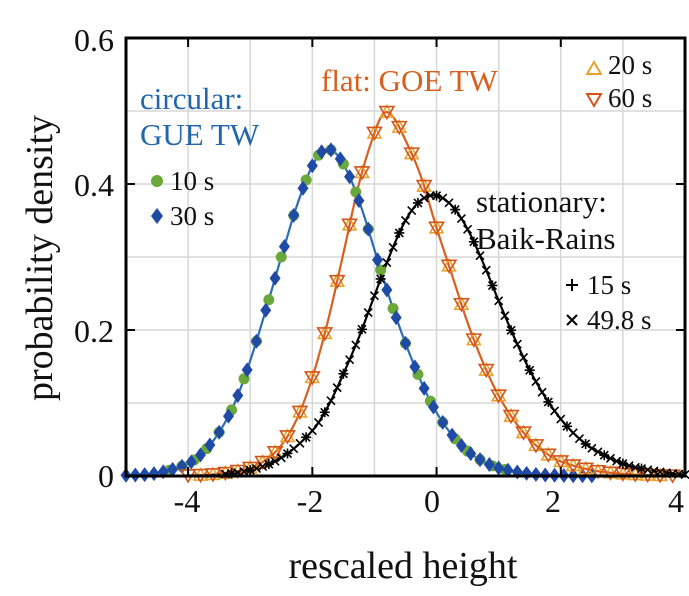  What do you see at coordinates (630, 98) in the screenshot?
I see `legend-label-60s: 60 s` at bounding box center [630, 98].